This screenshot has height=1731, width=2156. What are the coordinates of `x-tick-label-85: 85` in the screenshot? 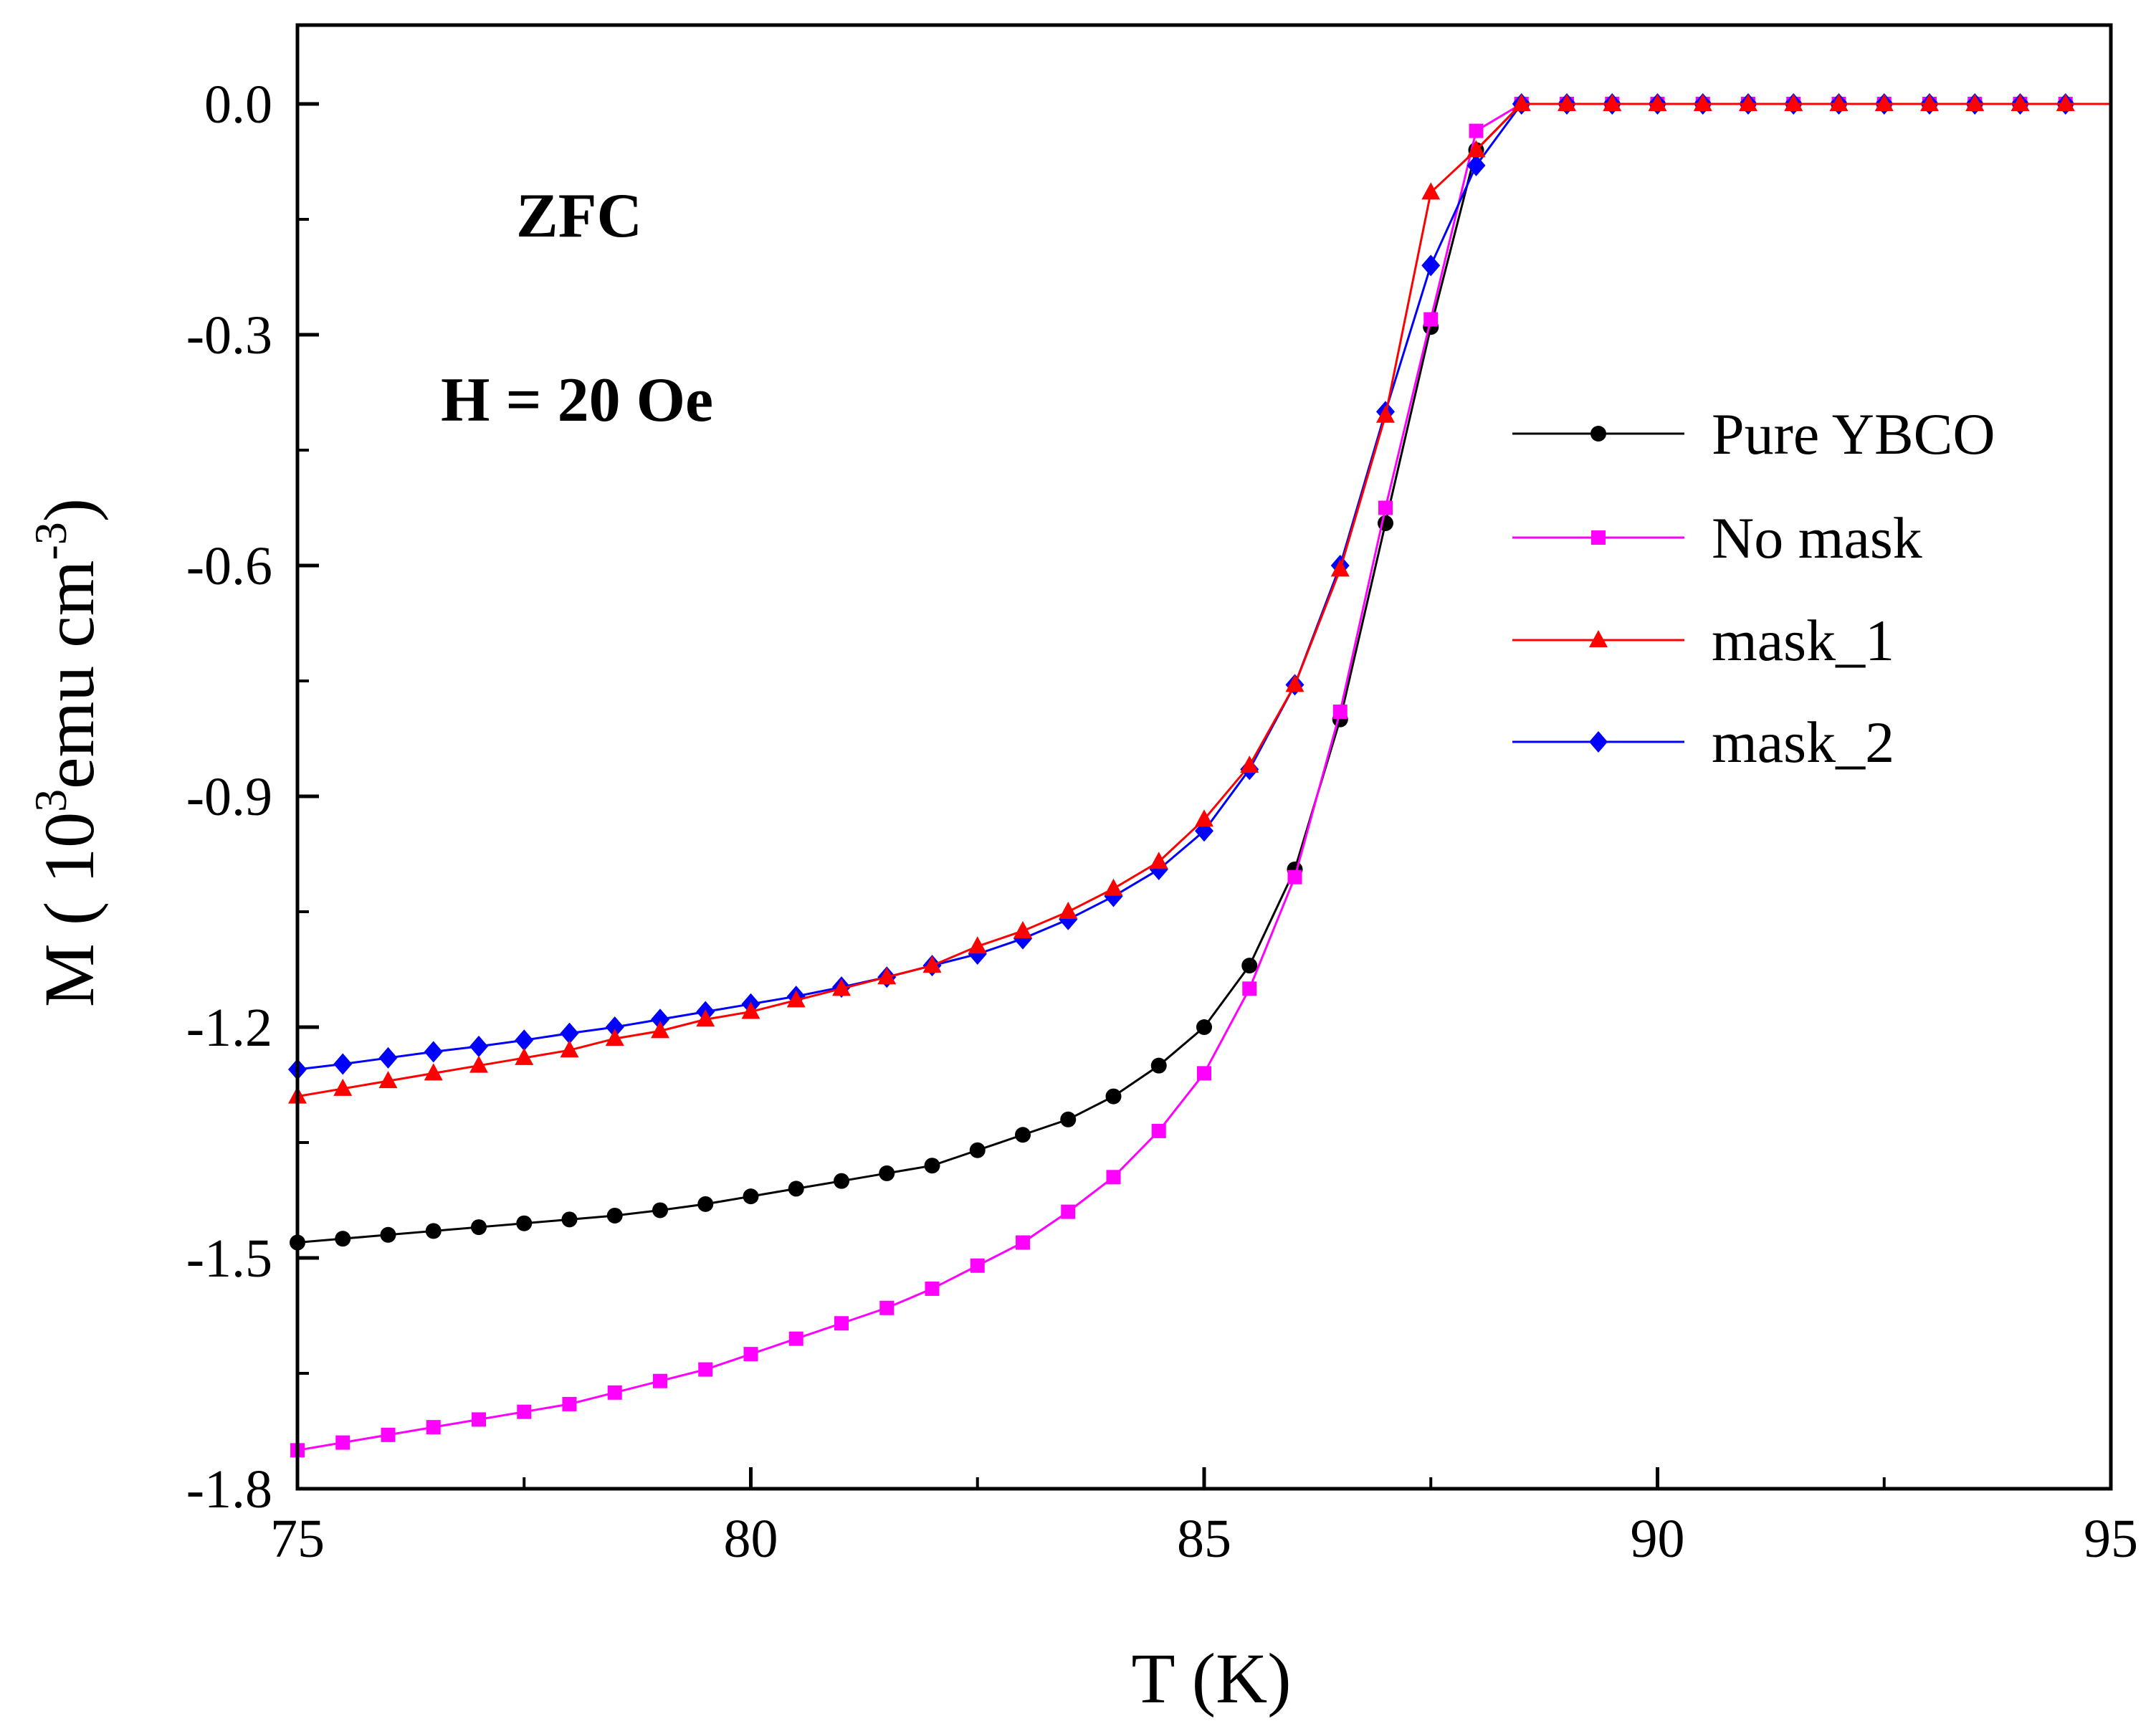 It's located at (1204, 1539).